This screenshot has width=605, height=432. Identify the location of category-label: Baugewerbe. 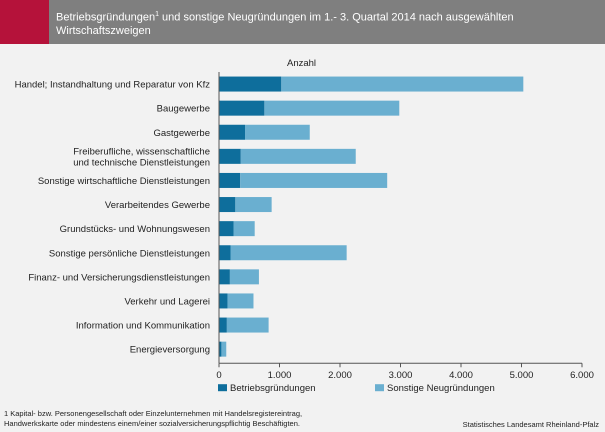
(183, 109).